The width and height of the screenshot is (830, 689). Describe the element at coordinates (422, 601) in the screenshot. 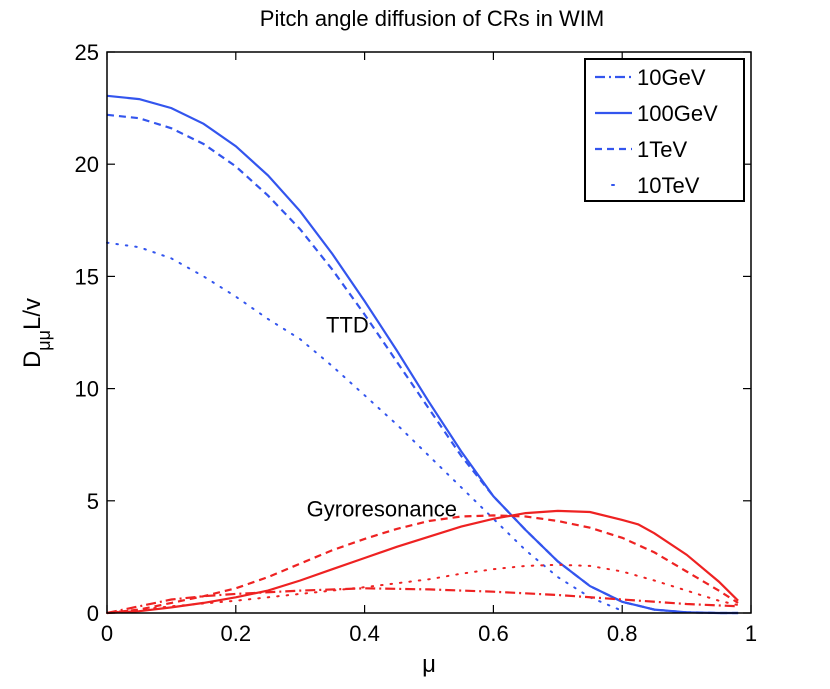

I see `series-line-gyro-10gev` at that location.